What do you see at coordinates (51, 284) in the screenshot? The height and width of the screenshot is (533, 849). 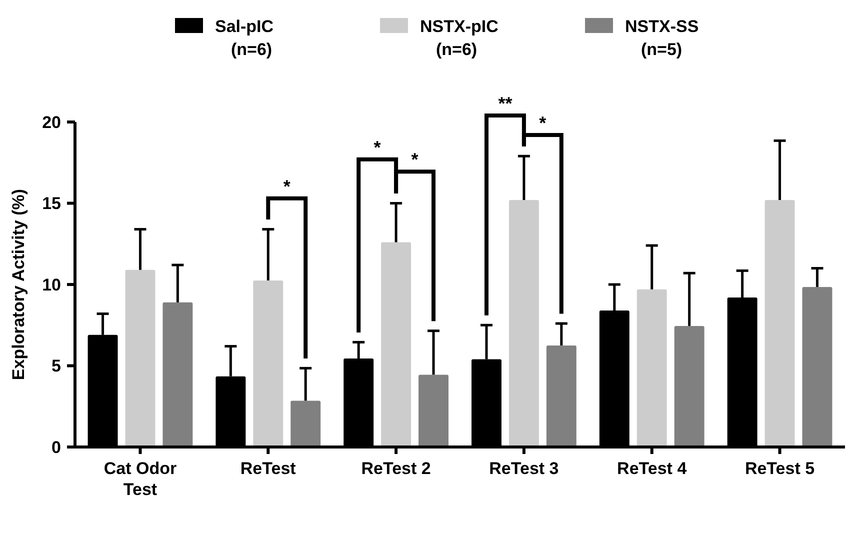 I see `y-tick-label: 10` at bounding box center [51, 284].